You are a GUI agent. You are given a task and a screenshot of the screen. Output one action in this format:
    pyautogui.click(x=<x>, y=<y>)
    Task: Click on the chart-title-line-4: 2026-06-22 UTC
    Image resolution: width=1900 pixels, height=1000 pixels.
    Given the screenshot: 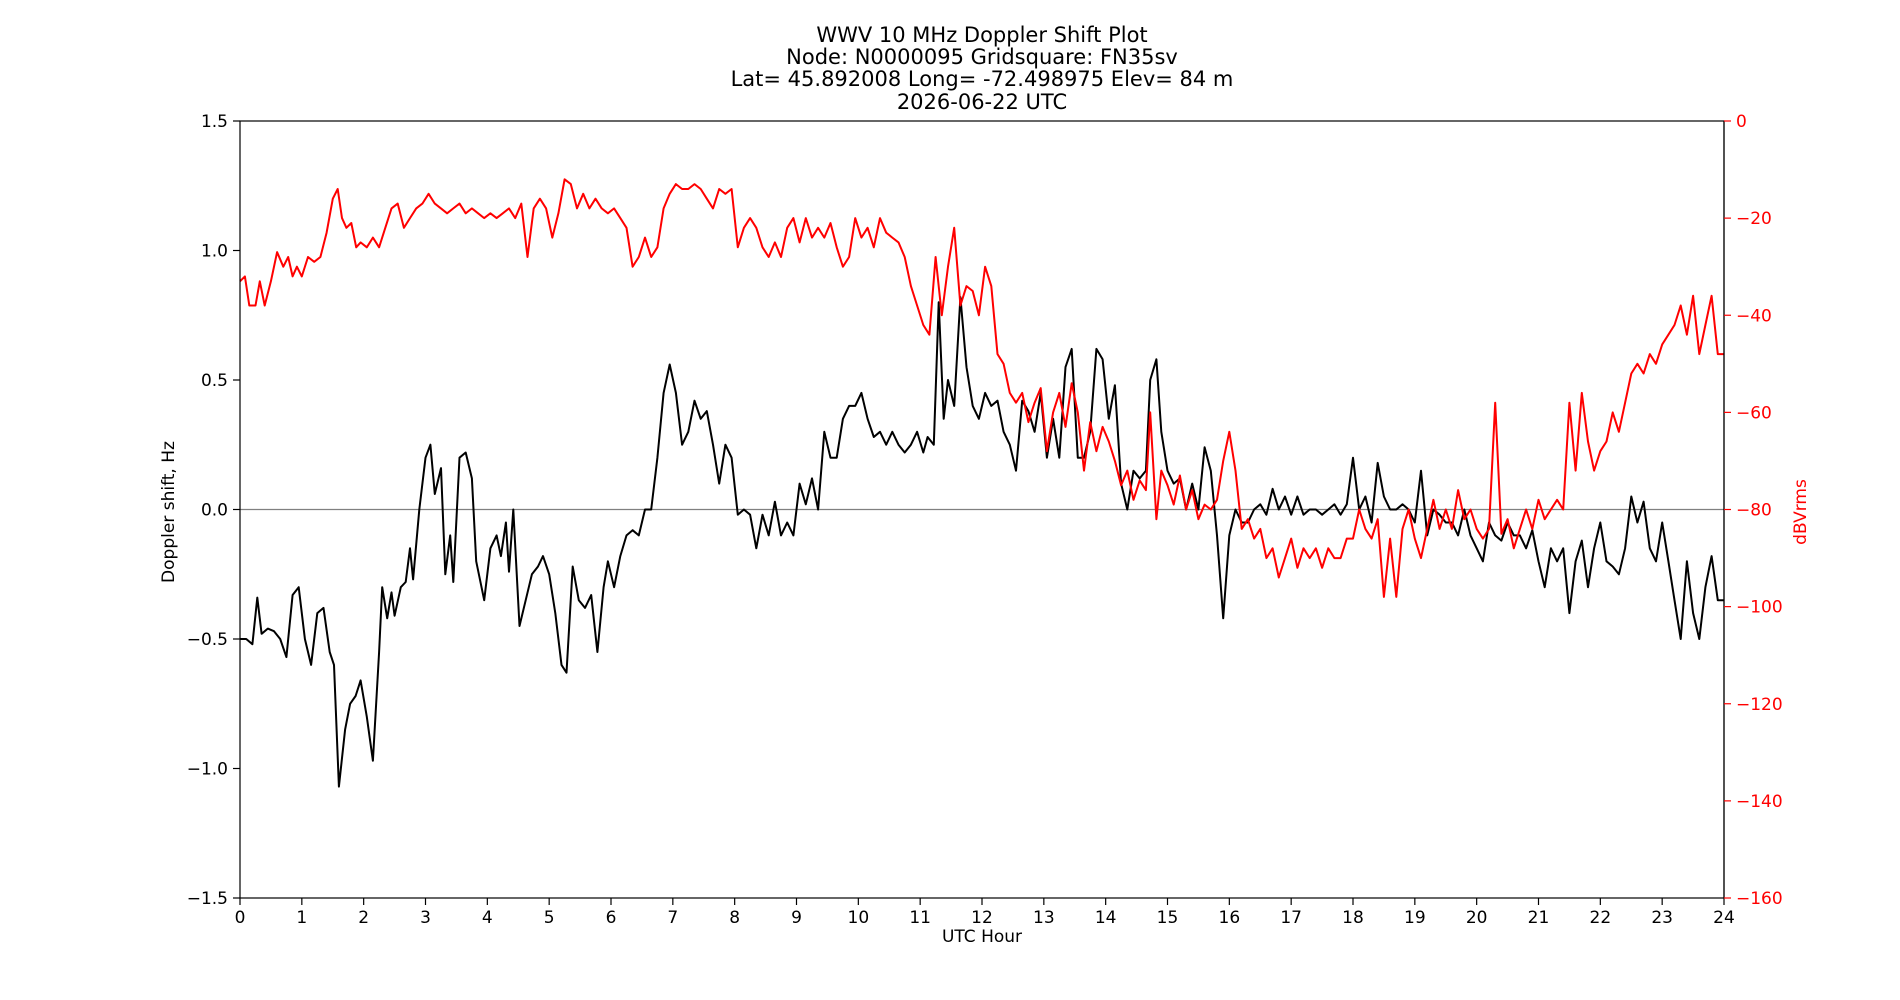 What is the action you would take?
    pyautogui.click(x=982, y=102)
    